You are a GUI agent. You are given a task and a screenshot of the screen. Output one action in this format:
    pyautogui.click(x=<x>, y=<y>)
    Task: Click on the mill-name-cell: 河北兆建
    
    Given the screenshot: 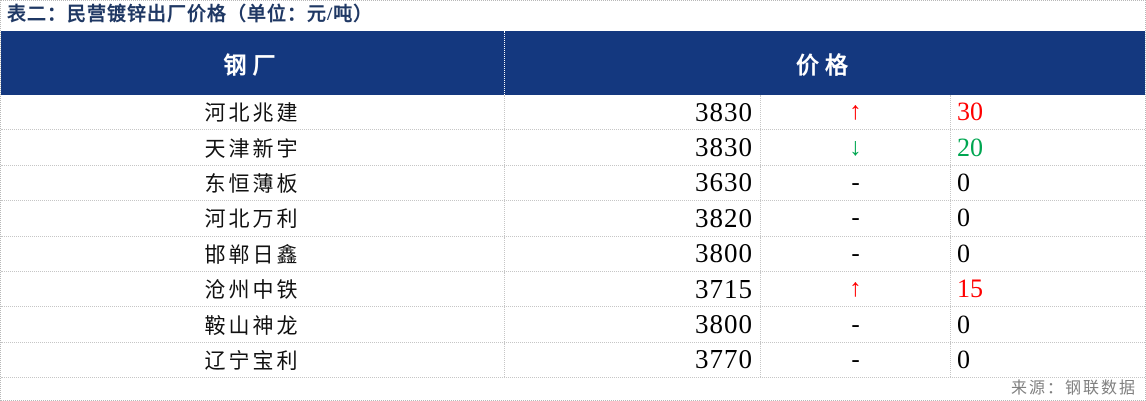 What is the action you would take?
    pyautogui.click(x=253, y=112)
    